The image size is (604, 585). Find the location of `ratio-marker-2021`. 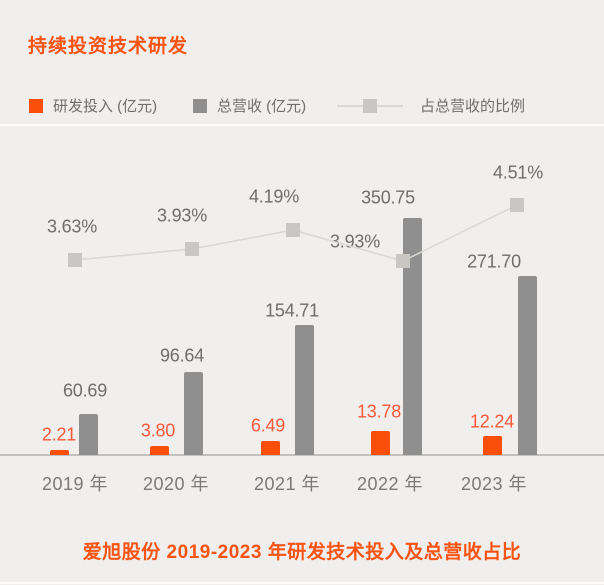

ratio-marker-2021 is located at coordinates (293, 230).